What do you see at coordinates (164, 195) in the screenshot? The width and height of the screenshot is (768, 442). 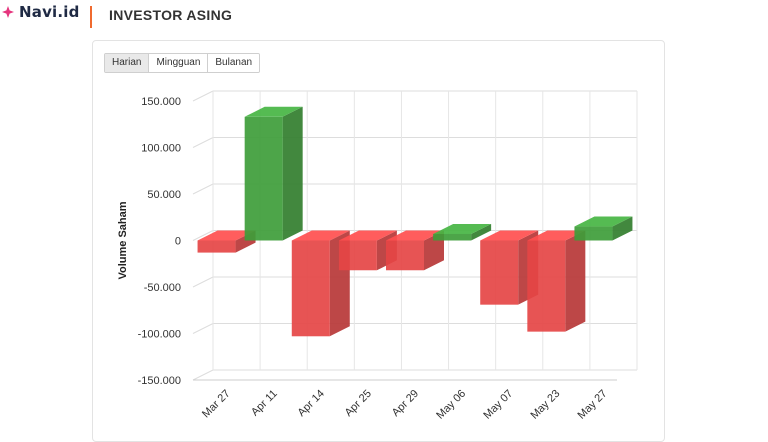 I see `y-tick-label: 50.000` at bounding box center [164, 195].